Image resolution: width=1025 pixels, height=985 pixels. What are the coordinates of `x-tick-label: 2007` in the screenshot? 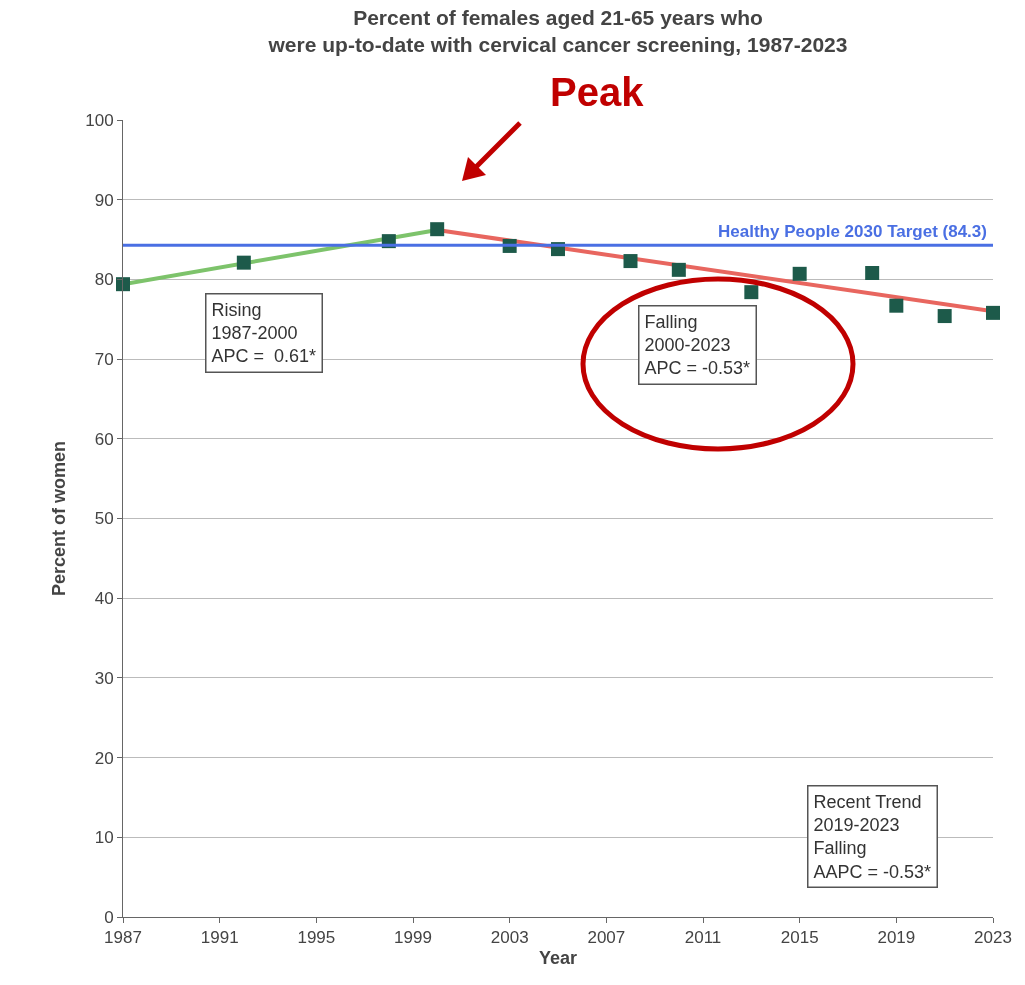 It's located at (606, 938).